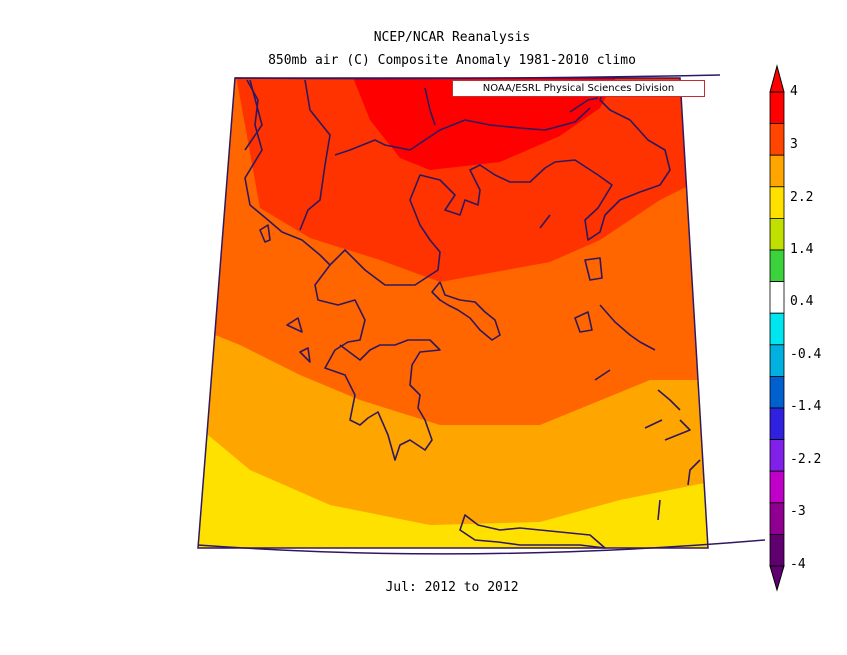 The image size is (847, 655). What do you see at coordinates (452, 587) in the screenshot?
I see `period-label: Jul: 2012 to 2012` at bounding box center [452, 587].